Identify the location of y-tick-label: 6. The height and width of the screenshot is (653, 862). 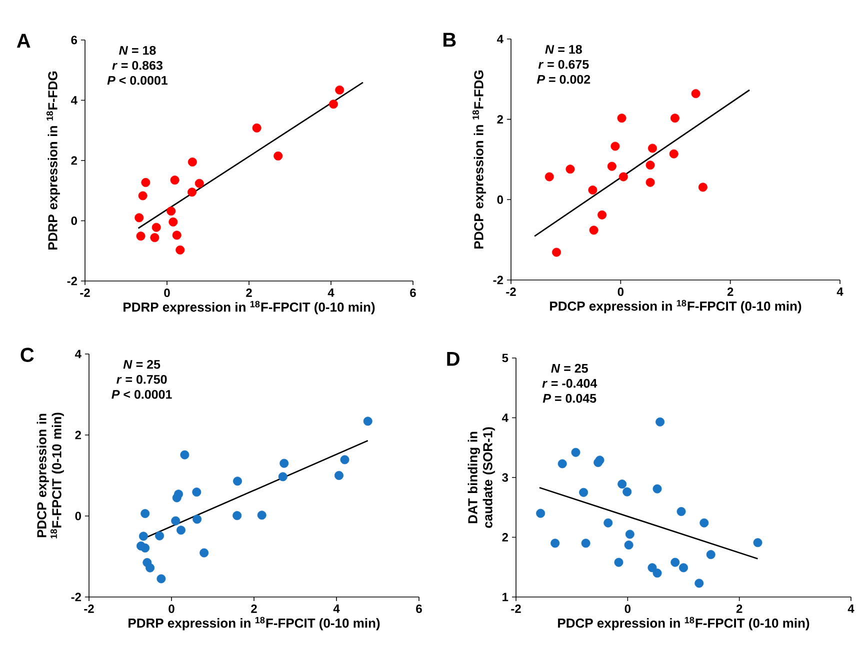
(74, 40).